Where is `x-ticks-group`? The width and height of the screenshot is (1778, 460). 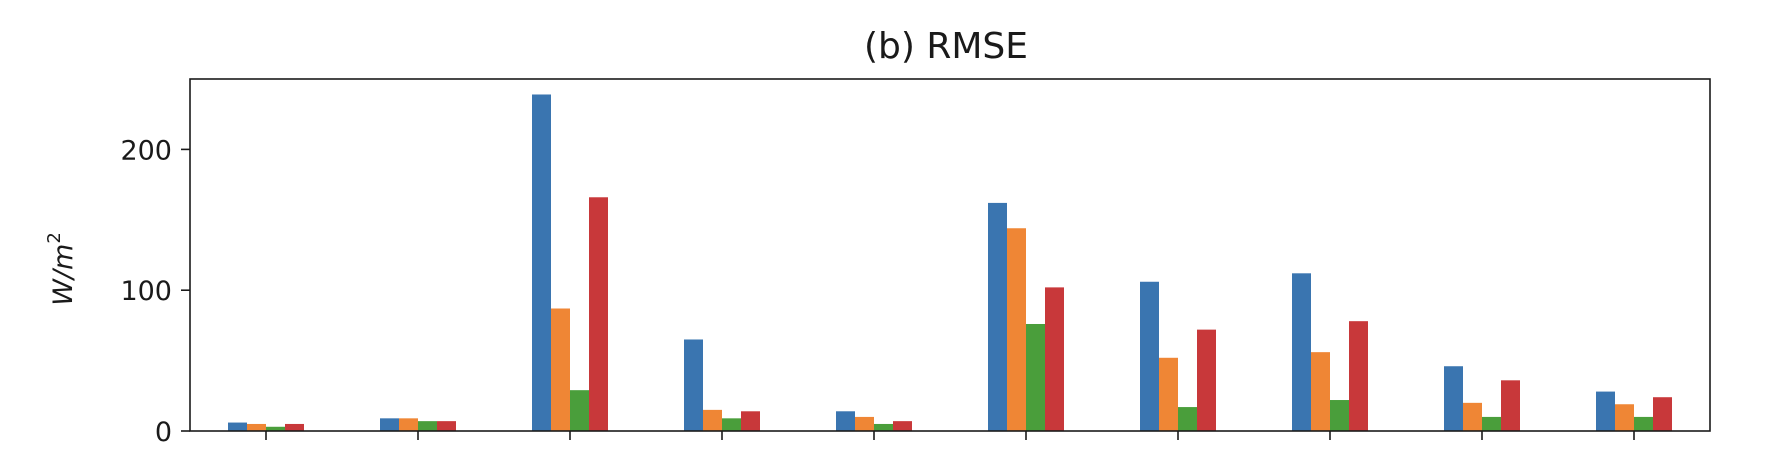
x-ticks-group is located at coordinates (950, 435).